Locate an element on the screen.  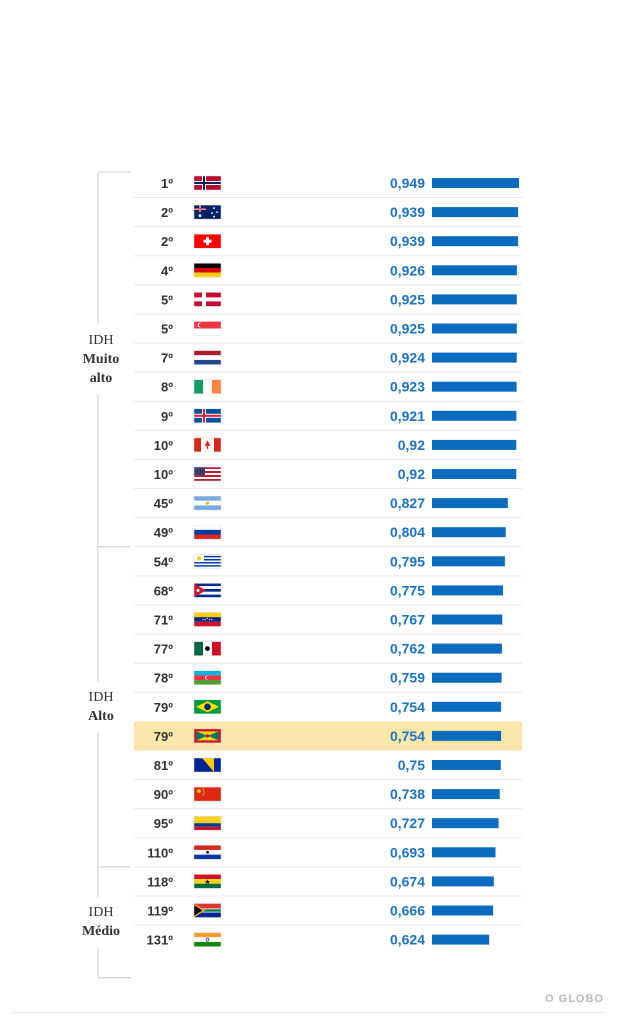
group-label-line: Muito is located at coordinates (101, 359).